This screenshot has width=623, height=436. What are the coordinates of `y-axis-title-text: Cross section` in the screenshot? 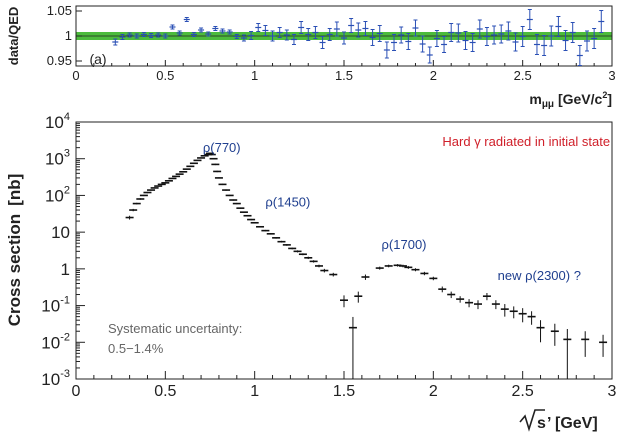 It's located at (14, 270).